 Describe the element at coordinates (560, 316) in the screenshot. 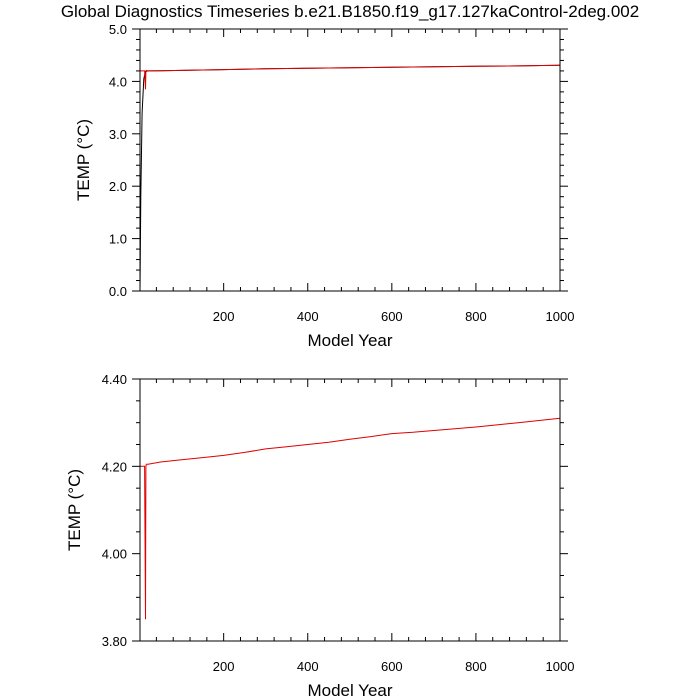

I see `top-x-tick-label: 1000` at that location.